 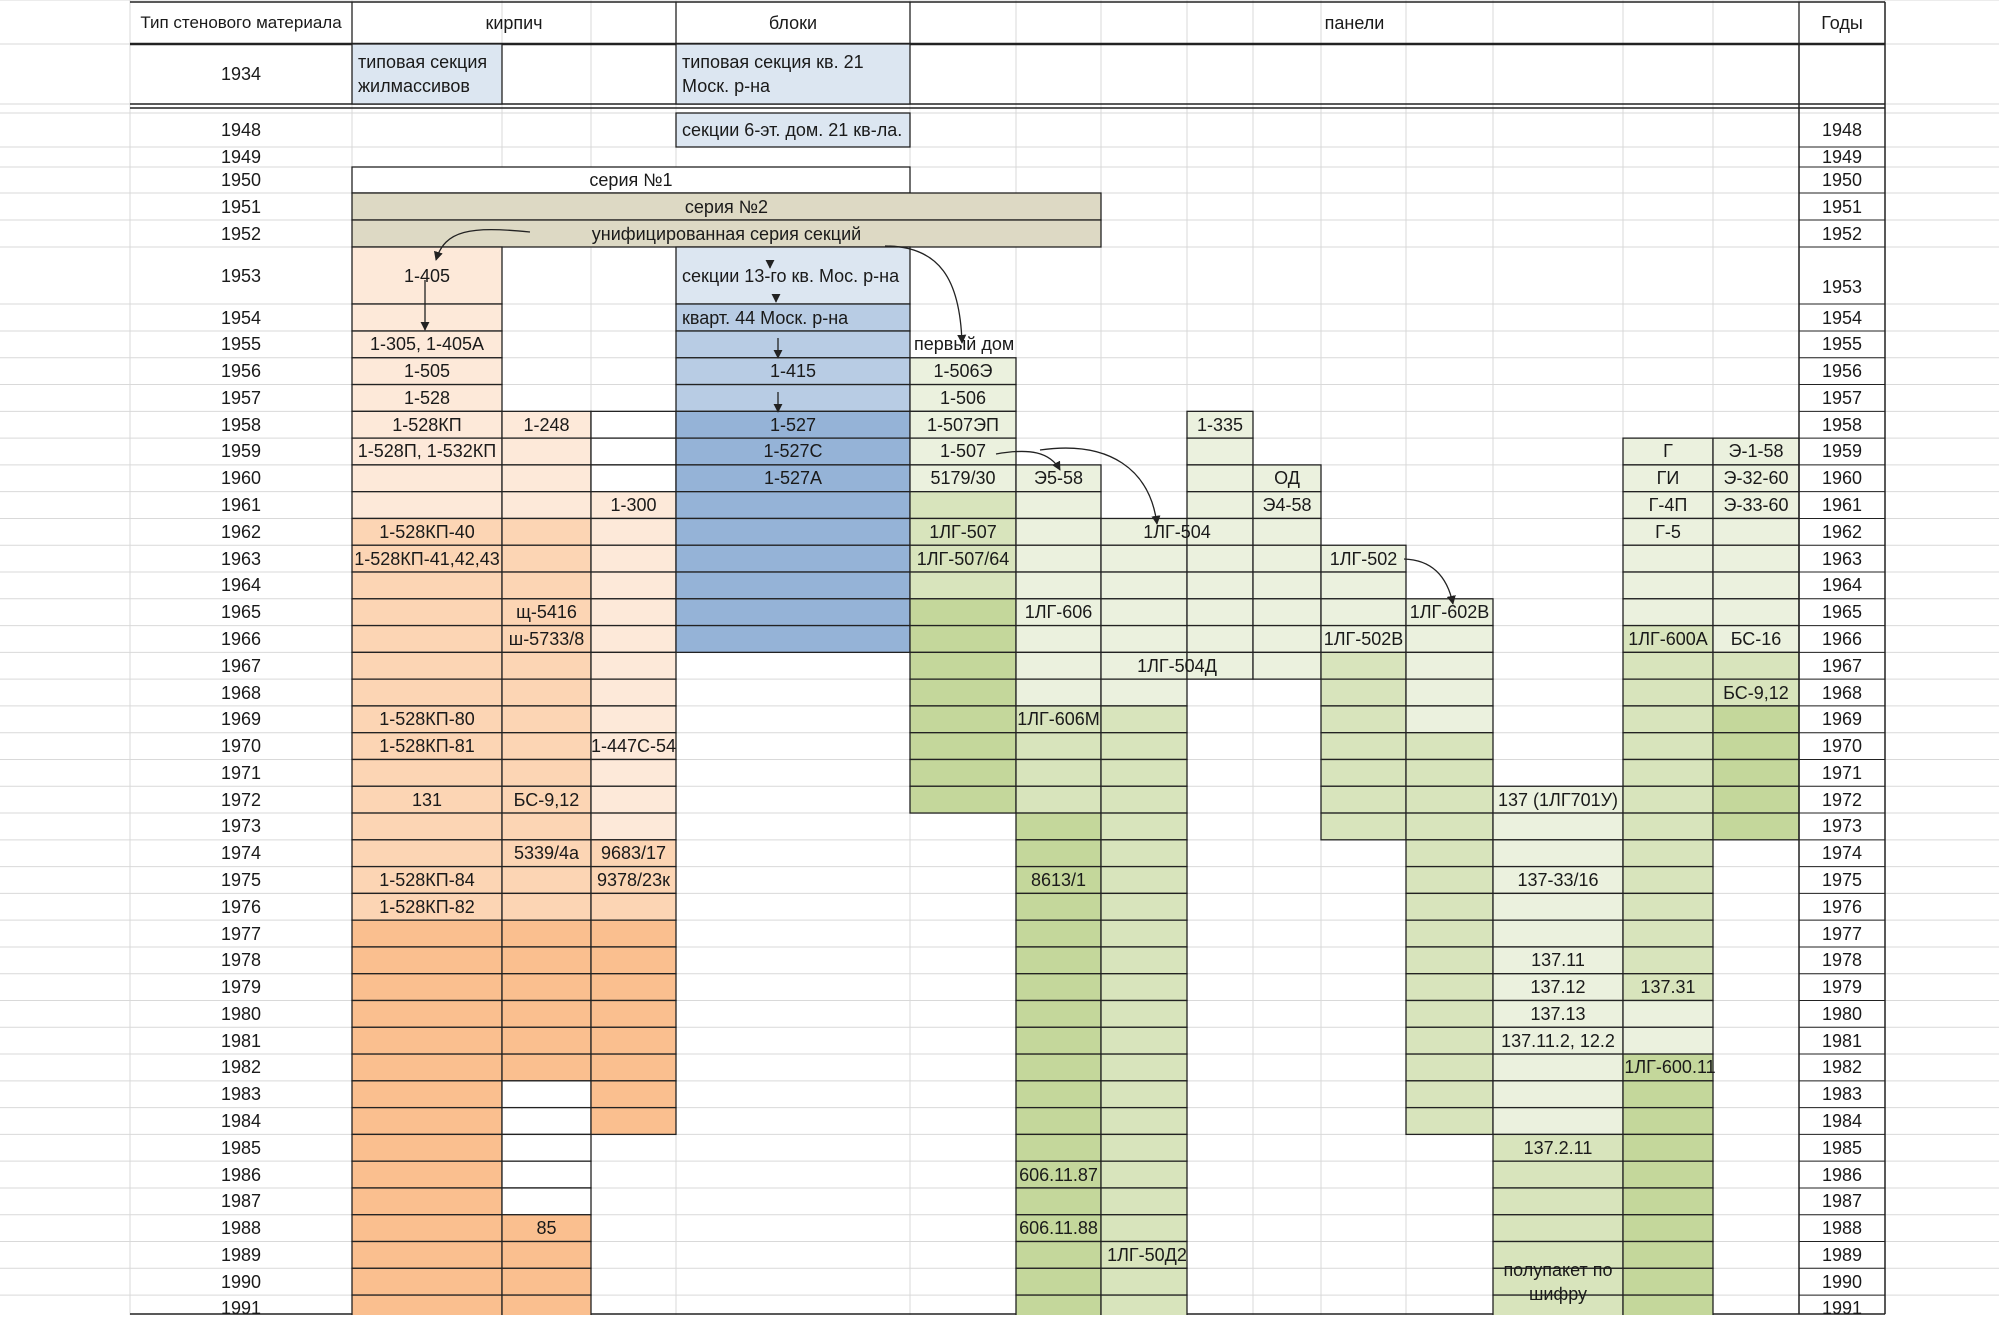 What do you see at coordinates (241, 424) in the screenshot?
I see `year-label-left: 1958` at bounding box center [241, 424].